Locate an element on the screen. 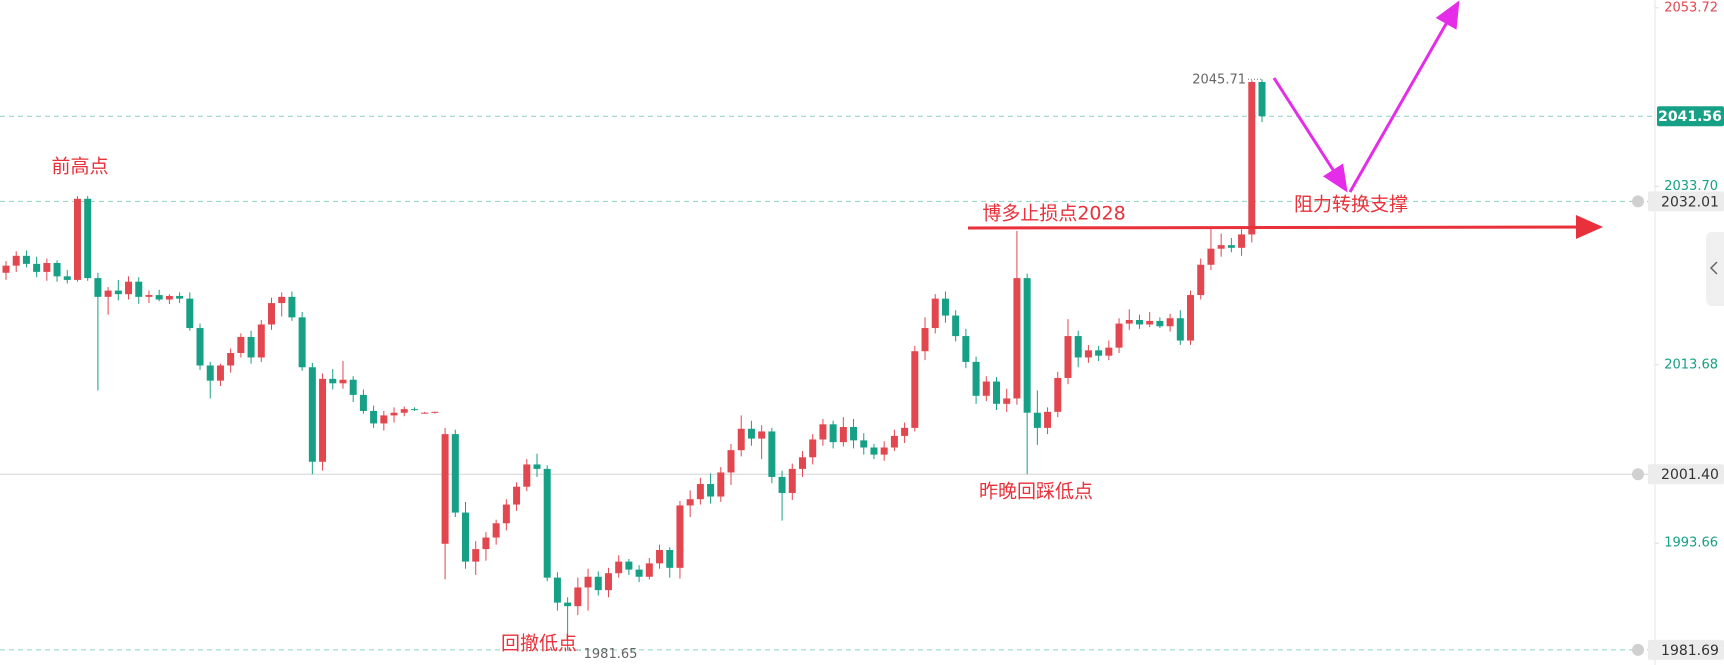  low-label: 1981.65 is located at coordinates (611, 654).